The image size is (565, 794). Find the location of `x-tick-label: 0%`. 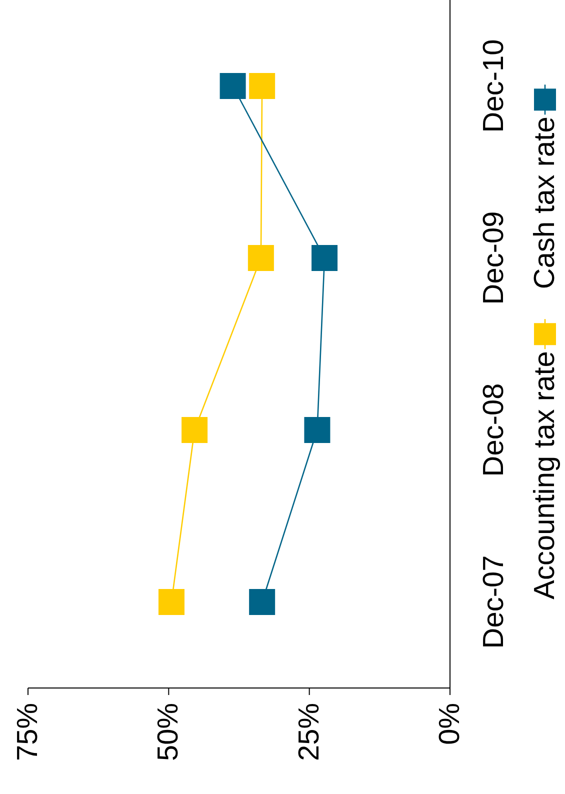

x-tick-label: 0% is located at coordinates (450, 724).